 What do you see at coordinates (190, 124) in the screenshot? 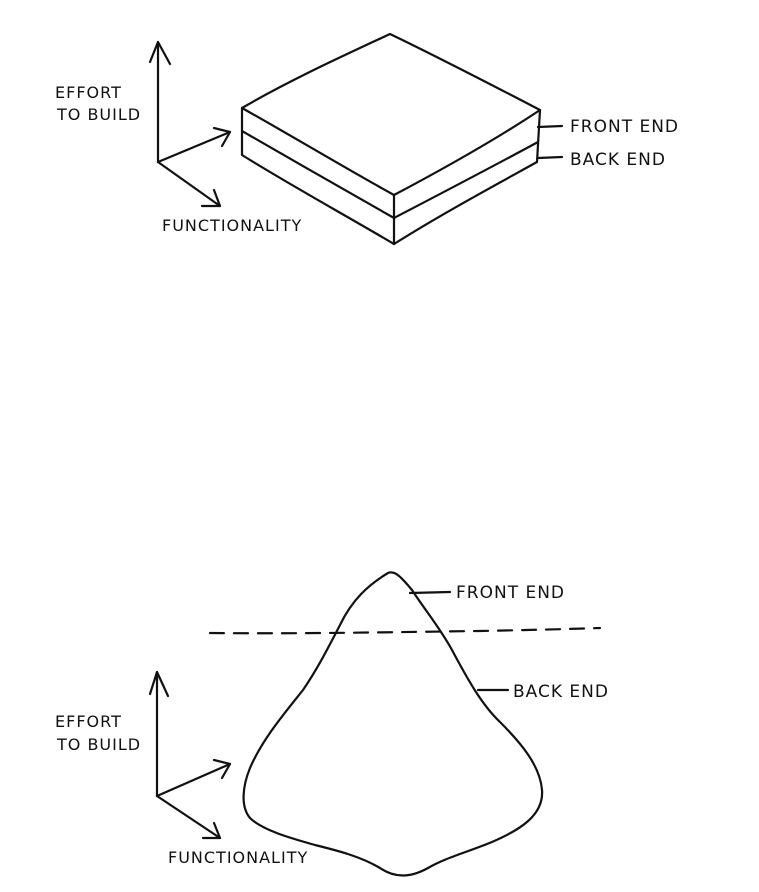
I see `slab-axes` at bounding box center [190, 124].